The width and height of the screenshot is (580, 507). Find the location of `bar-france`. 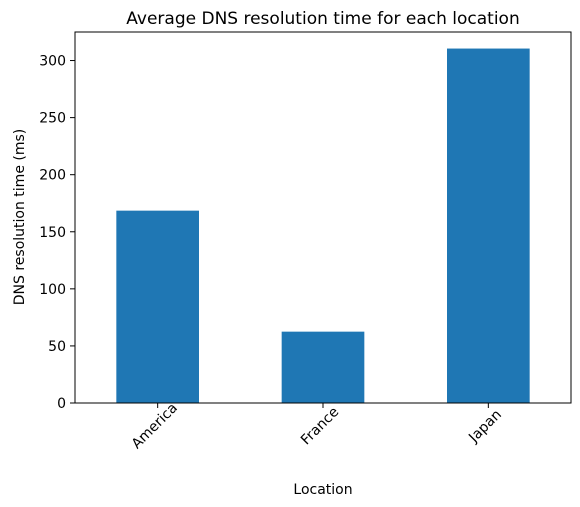

bar-france is located at coordinates (323, 367).